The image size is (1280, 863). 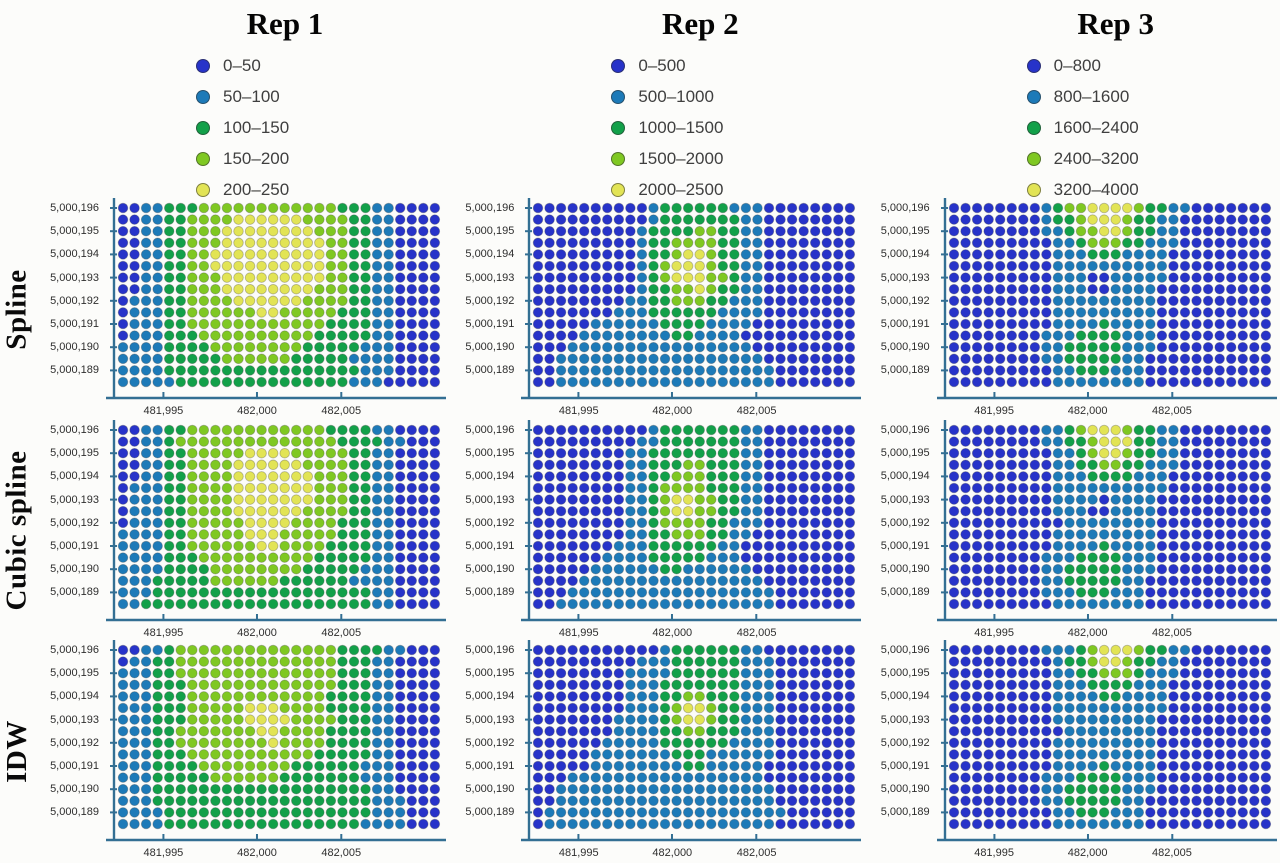 What do you see at coordinates (74, 499) in the screenshot?
I see `y-tick-label: 5,000,193` at bounding box center [74, 499].